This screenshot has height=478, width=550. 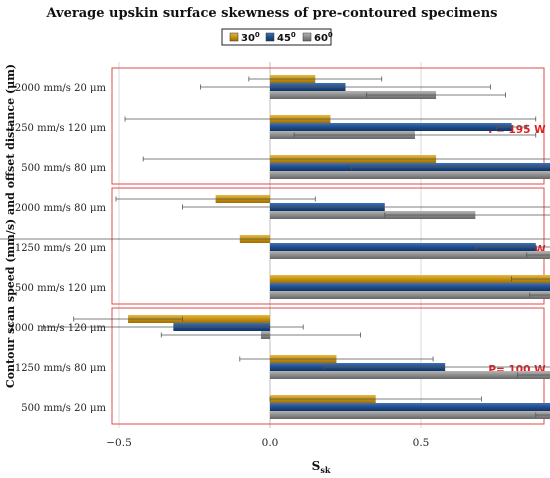 What do you see at coordinates (61, 248) in the screenshot?
I see `category-label: 1250 mm/s 20 μm` at bounding box center [61, 248].